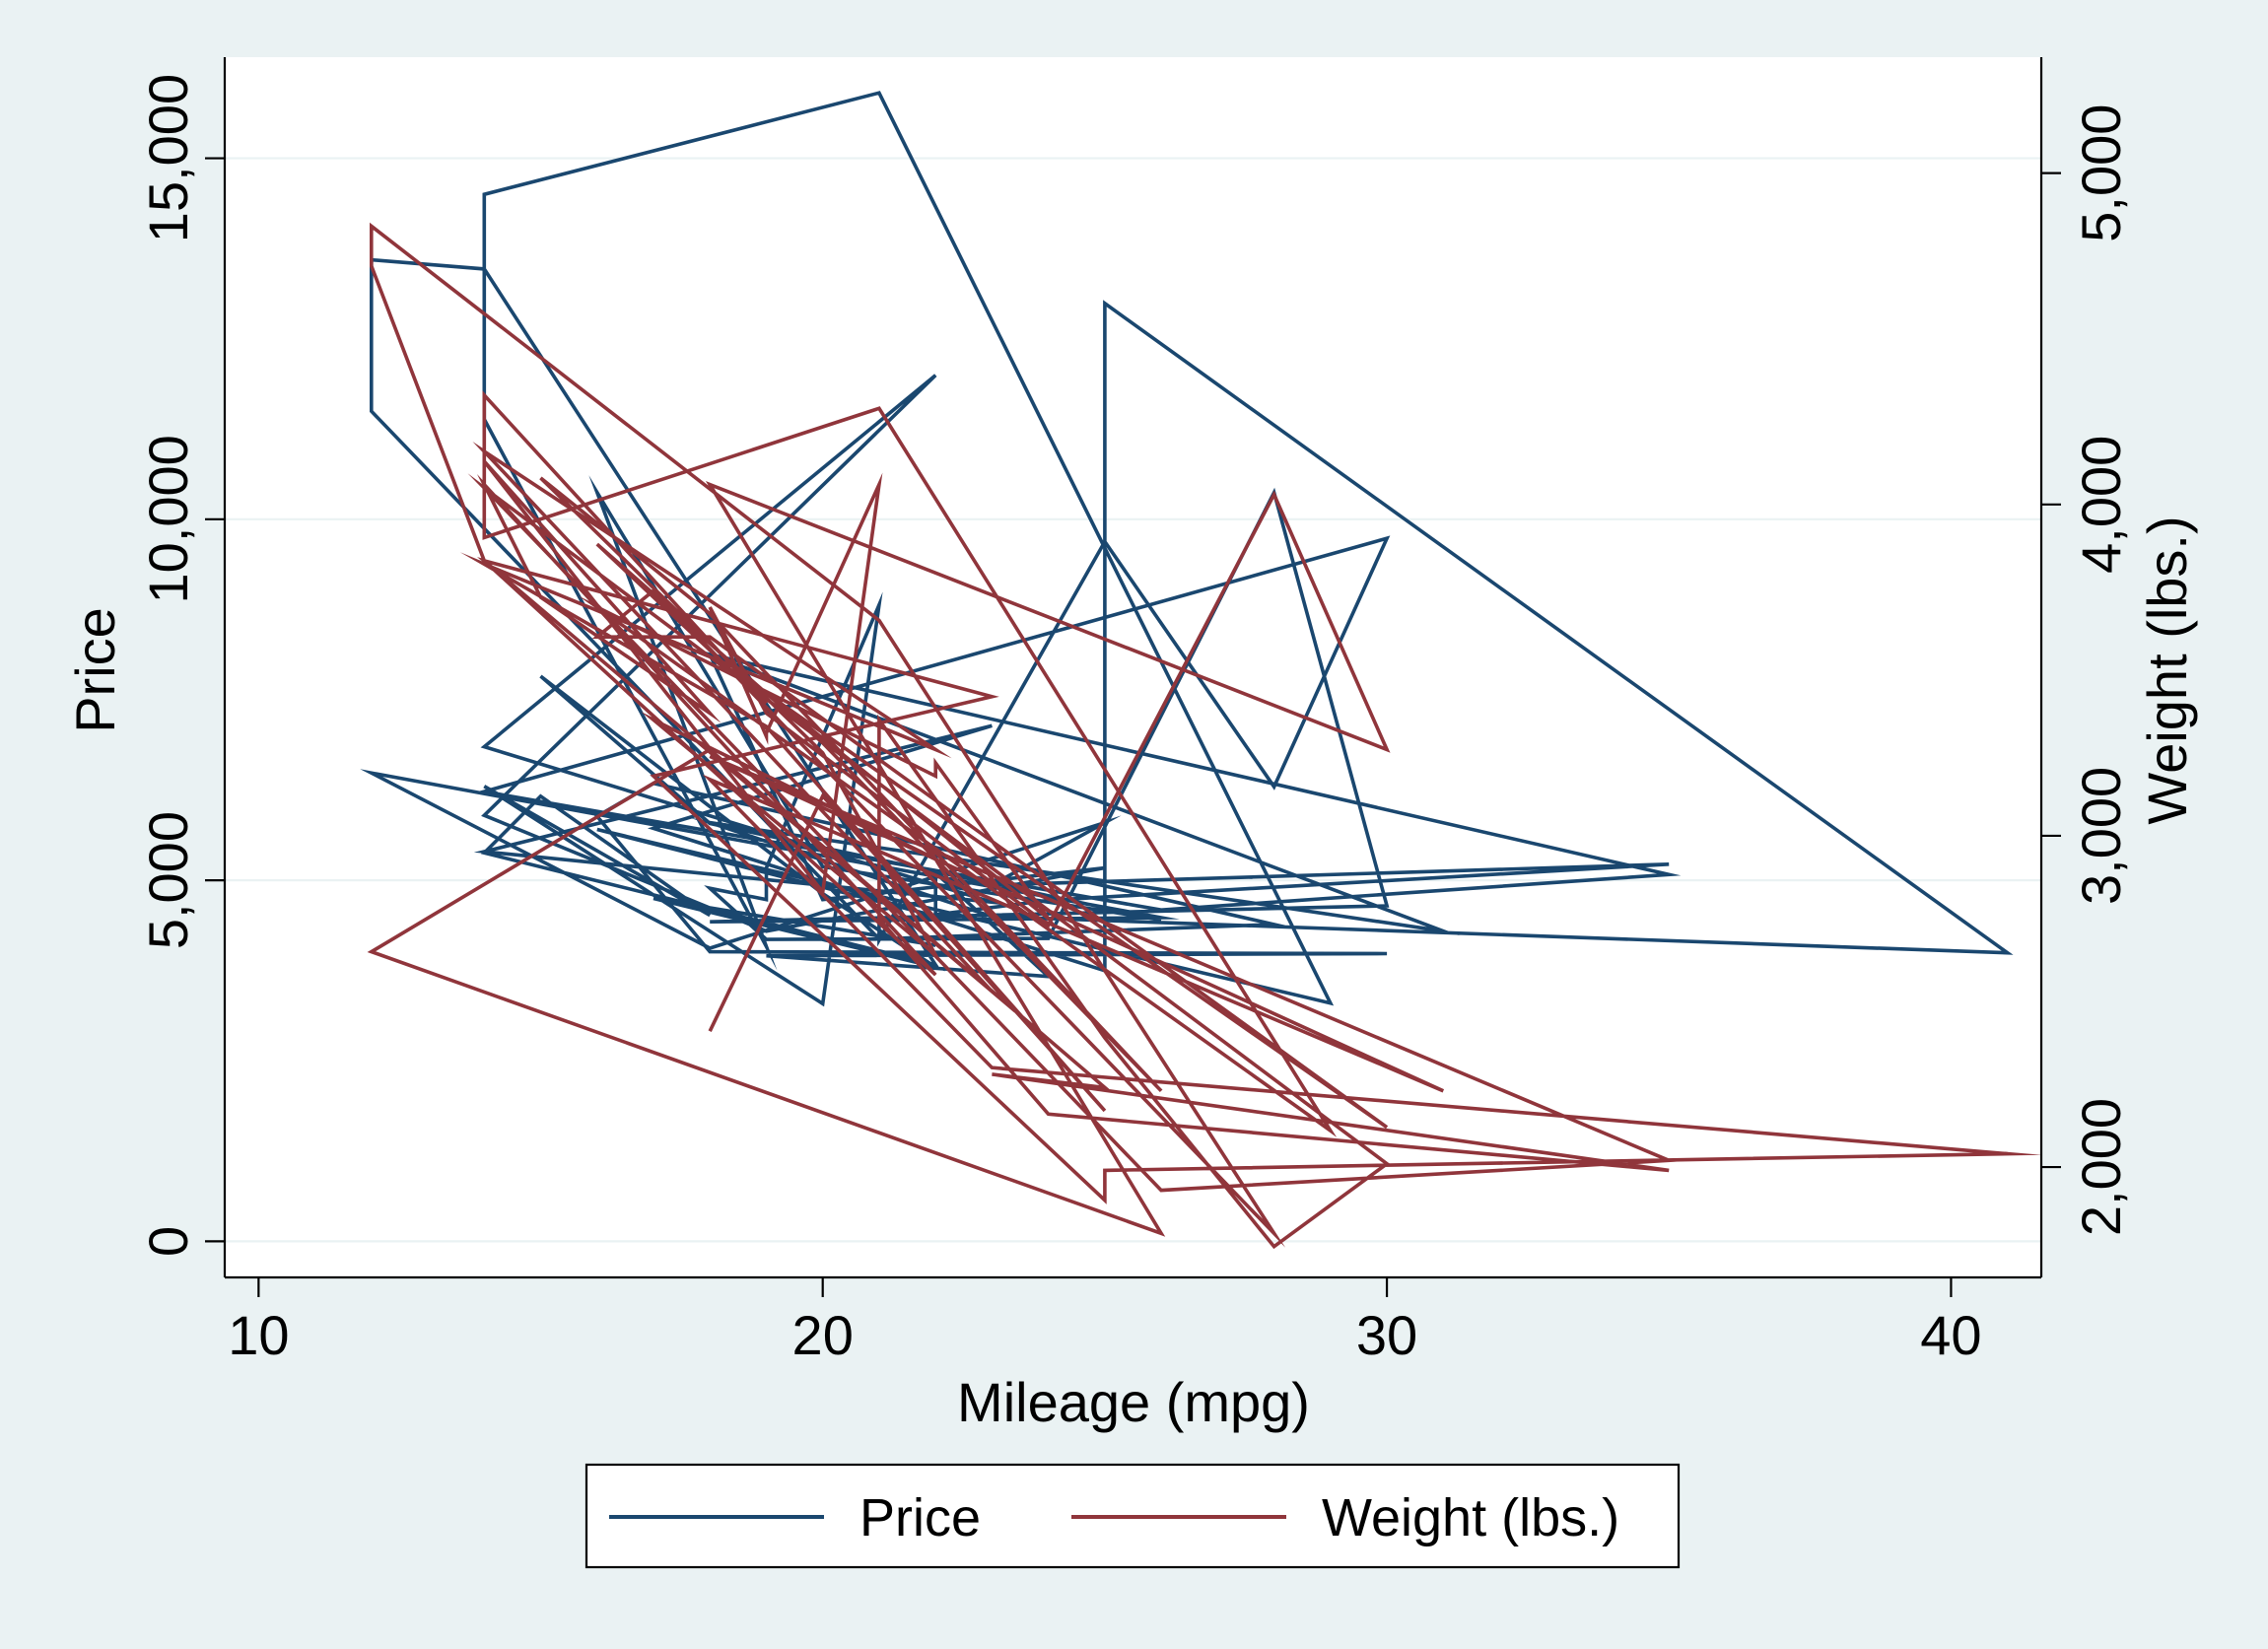  Describe the element at coordinates (2101, 836) in the screenshot. I see `y2-tick-label-1: 3,000` at that location.